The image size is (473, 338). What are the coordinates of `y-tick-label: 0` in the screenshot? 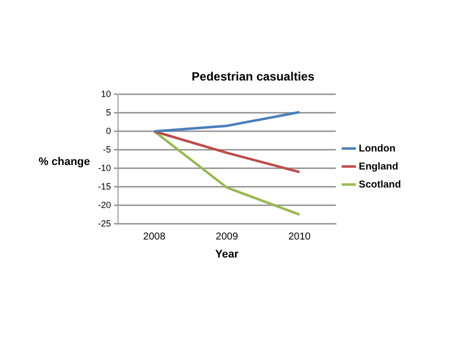 It's located at (109, 131).